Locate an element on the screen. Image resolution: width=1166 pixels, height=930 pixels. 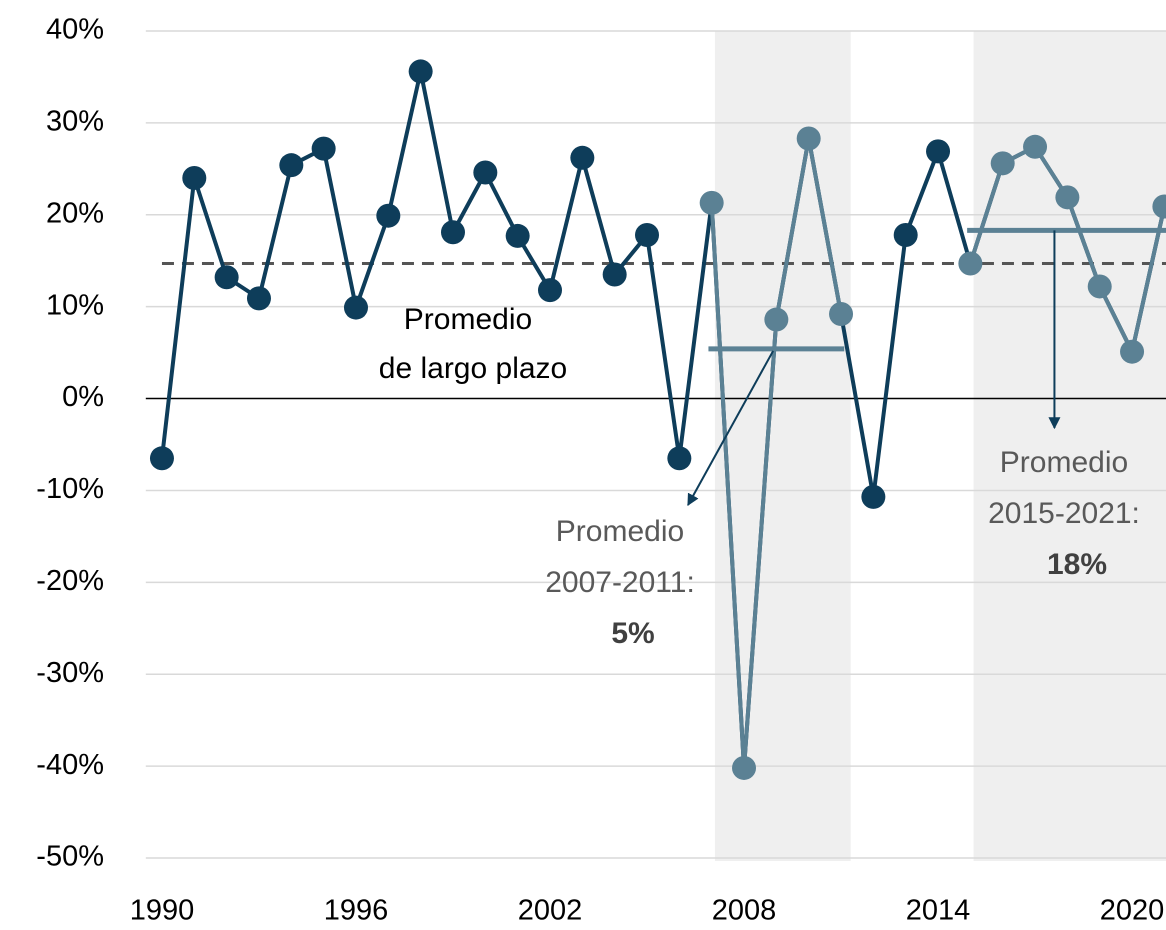
y-tick-label: 20% is located at coordinates (75, 213).